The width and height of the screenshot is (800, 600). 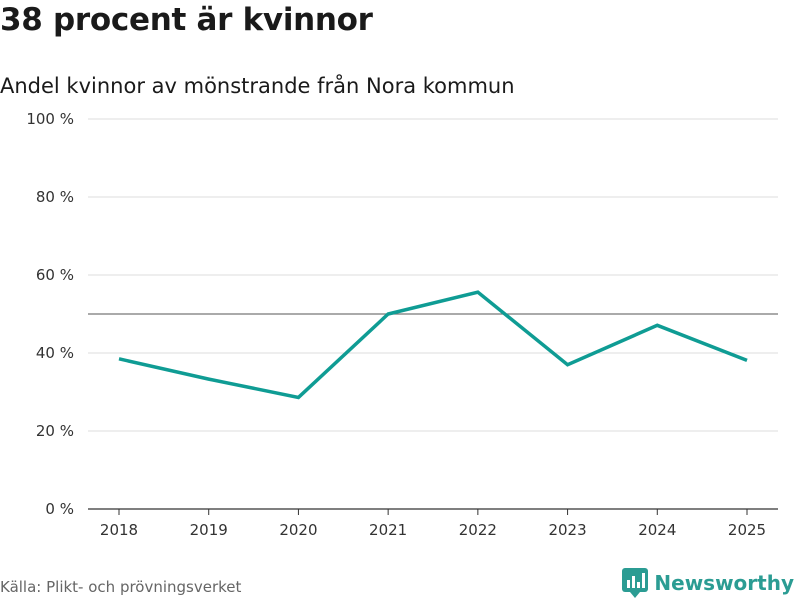 What do you see at coordinates (55, 431) in the screenshot?
I see `y-tick-label: 20 %` at bounding box center [55, 431].